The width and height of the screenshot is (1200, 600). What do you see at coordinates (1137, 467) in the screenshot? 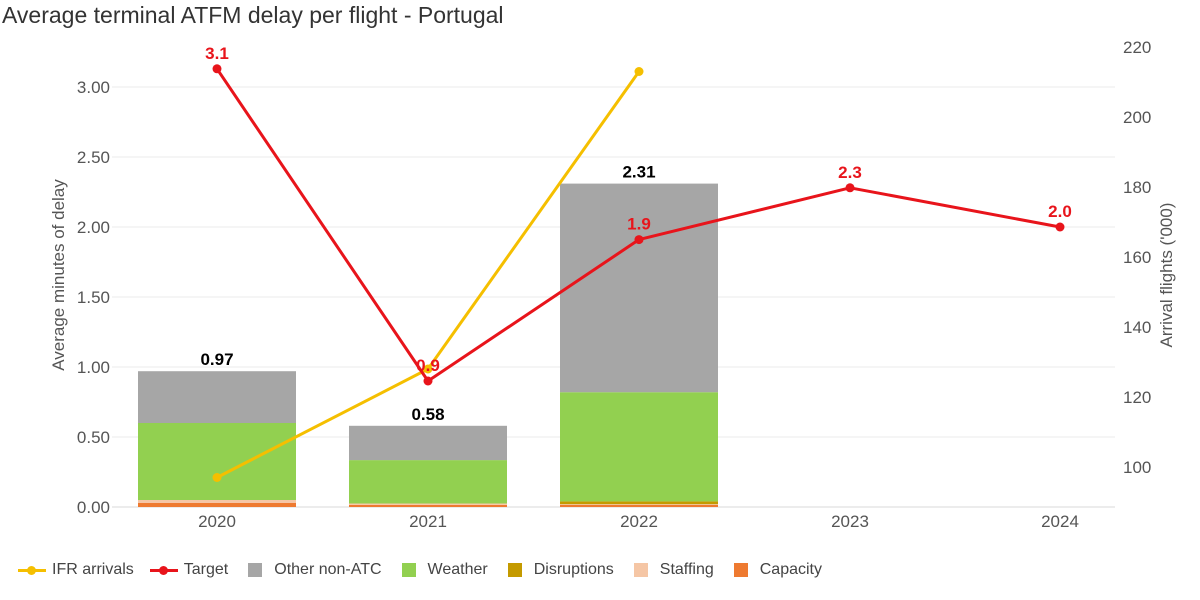
I see `y2-tick-label: 100` at bounding box center [1137, 467].